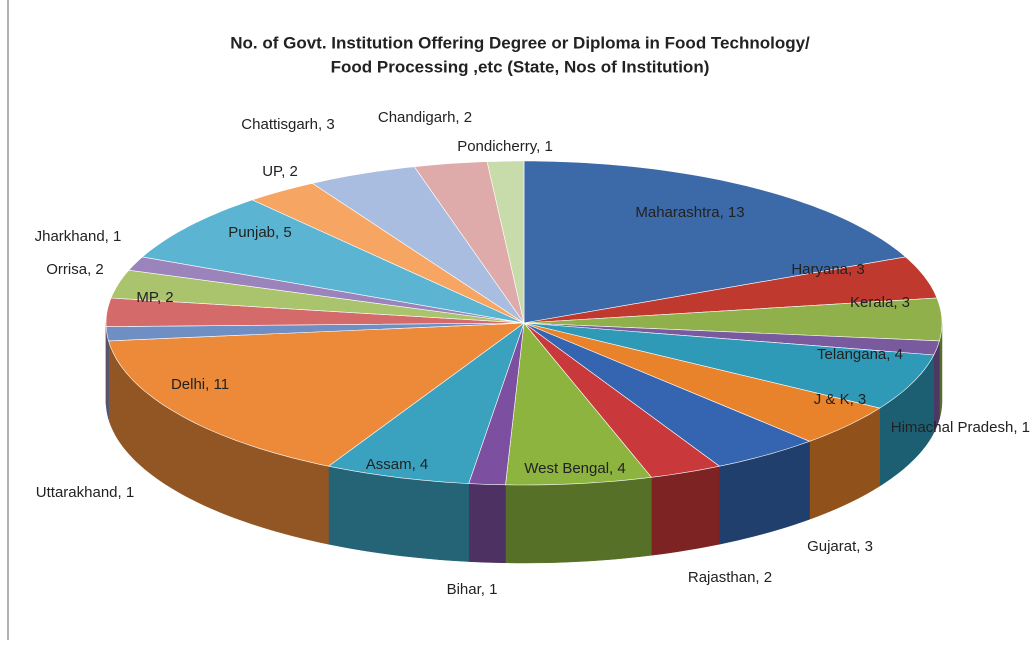 This screenshot has height=661, width=1036. What do you see at coordinates (827, 269) in the screenshot?
I see `slice-label: Haryana, 3` at bounding box center [827, 269].